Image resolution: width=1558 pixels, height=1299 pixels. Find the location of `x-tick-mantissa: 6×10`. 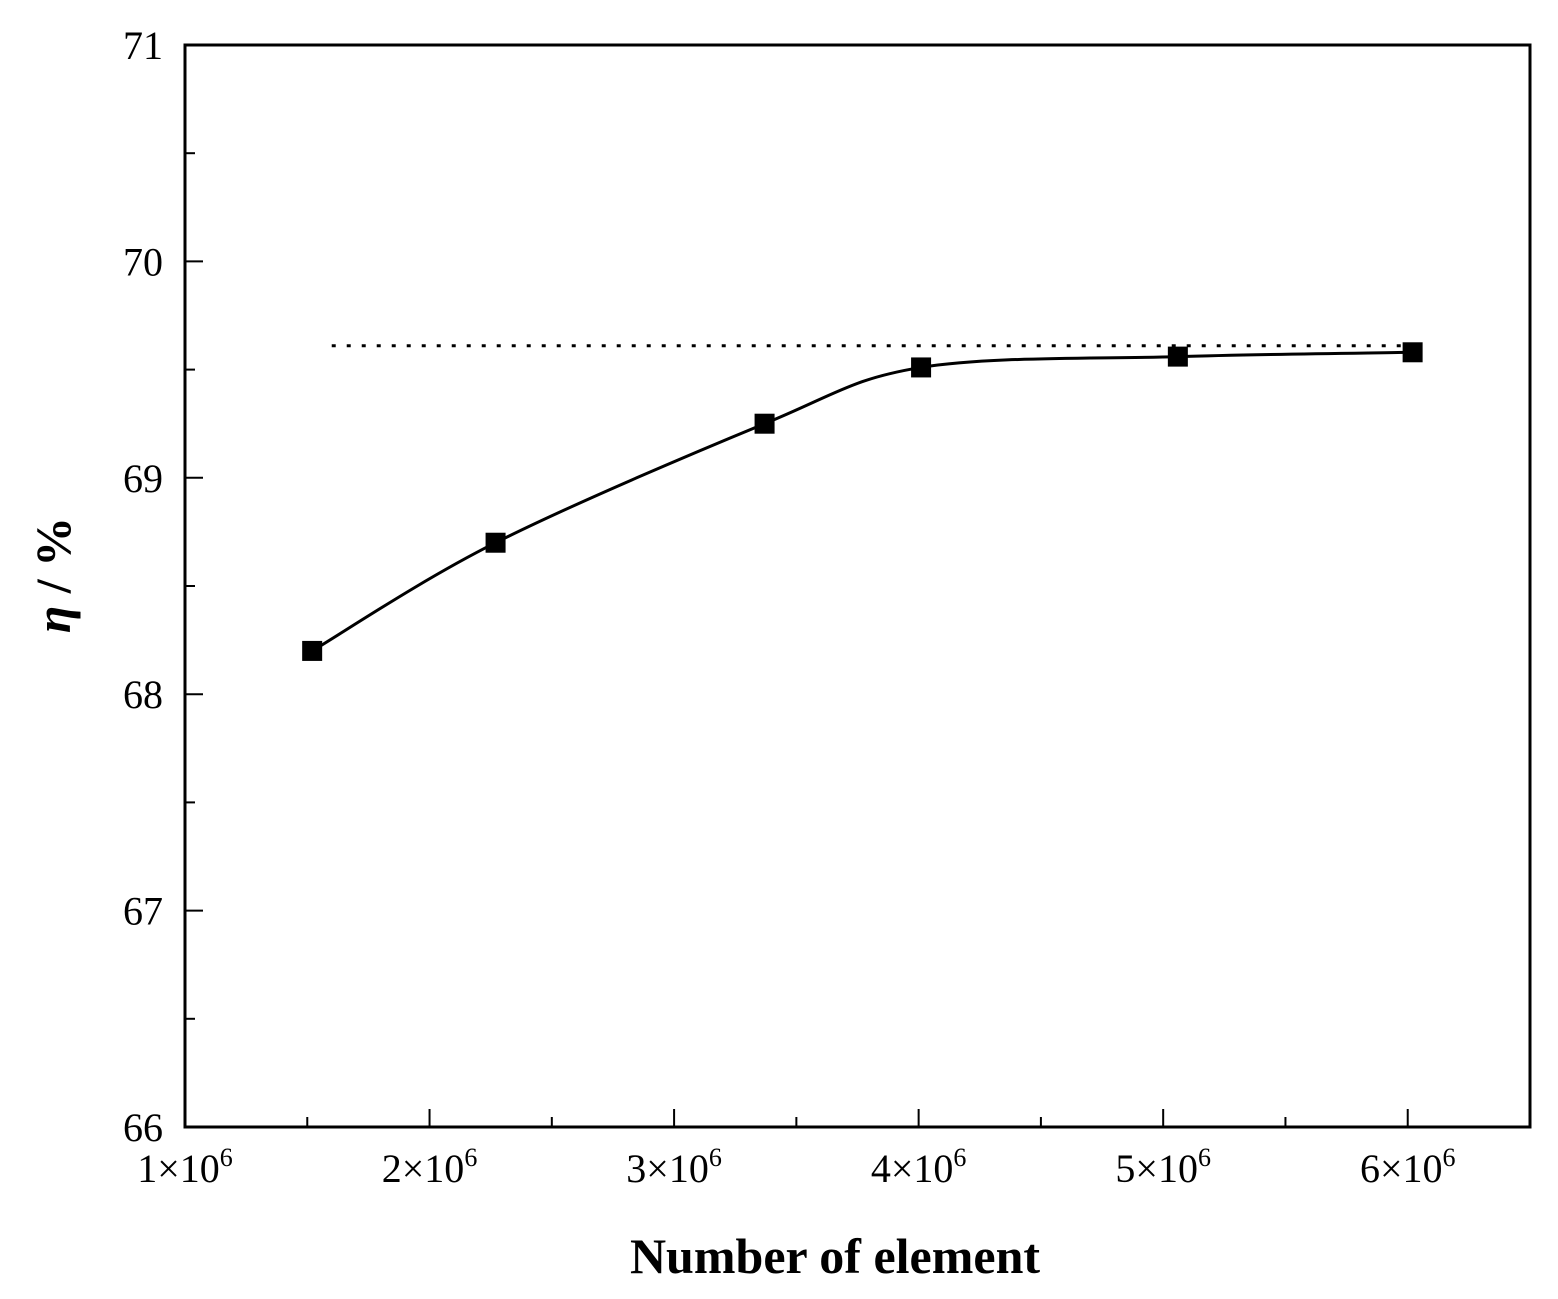

x-tick-mantissa: 6×10 is located at coordinates (1401, 1168).